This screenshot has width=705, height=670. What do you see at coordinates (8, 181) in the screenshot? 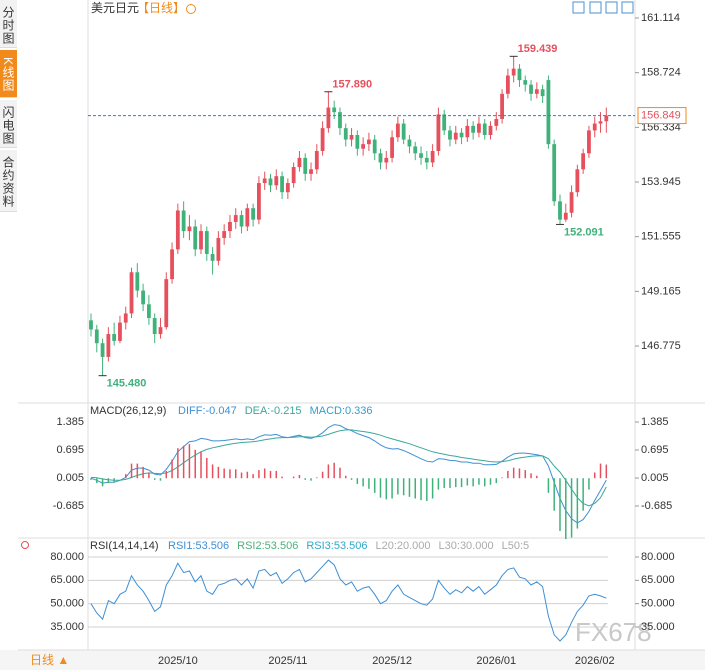
I see `tab: 合约资料` at bounding box center [8, 181].